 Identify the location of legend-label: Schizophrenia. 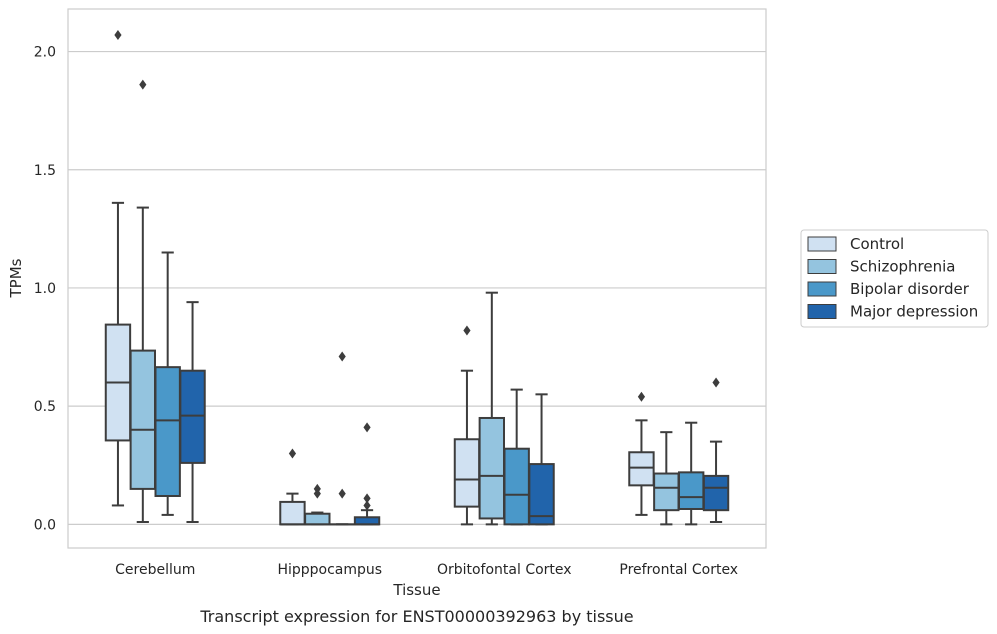
(902, 267).